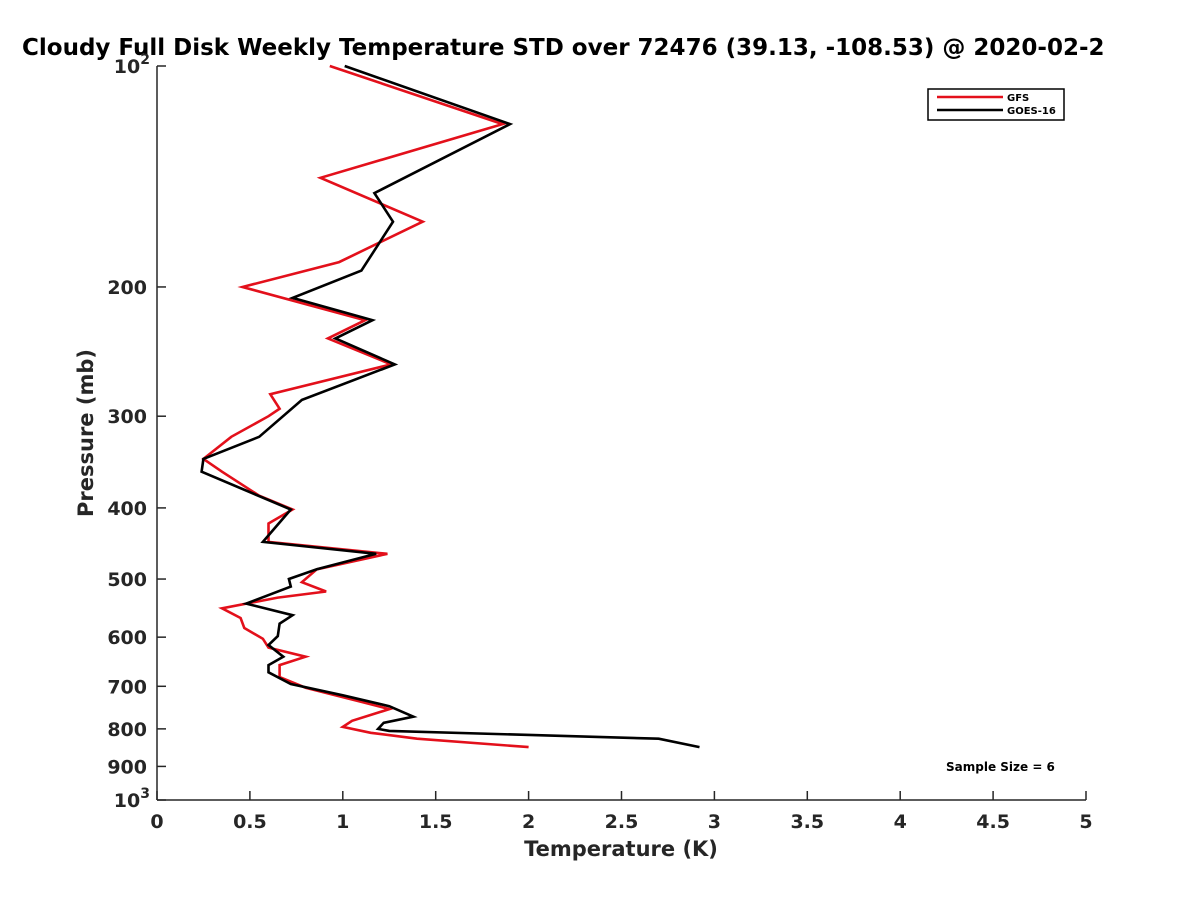 Image resolution: width=1200 pixels, height=900 pixels. I want to click on x-axis-ticks: 0 0.5 1 1.5 2 2.5 3 3.5 4 4.5 5, so click(621, 812).